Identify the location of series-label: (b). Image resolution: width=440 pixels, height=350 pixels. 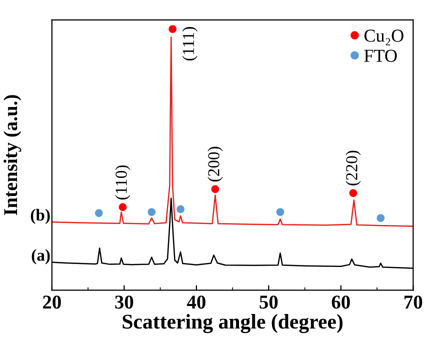
(40, 216).